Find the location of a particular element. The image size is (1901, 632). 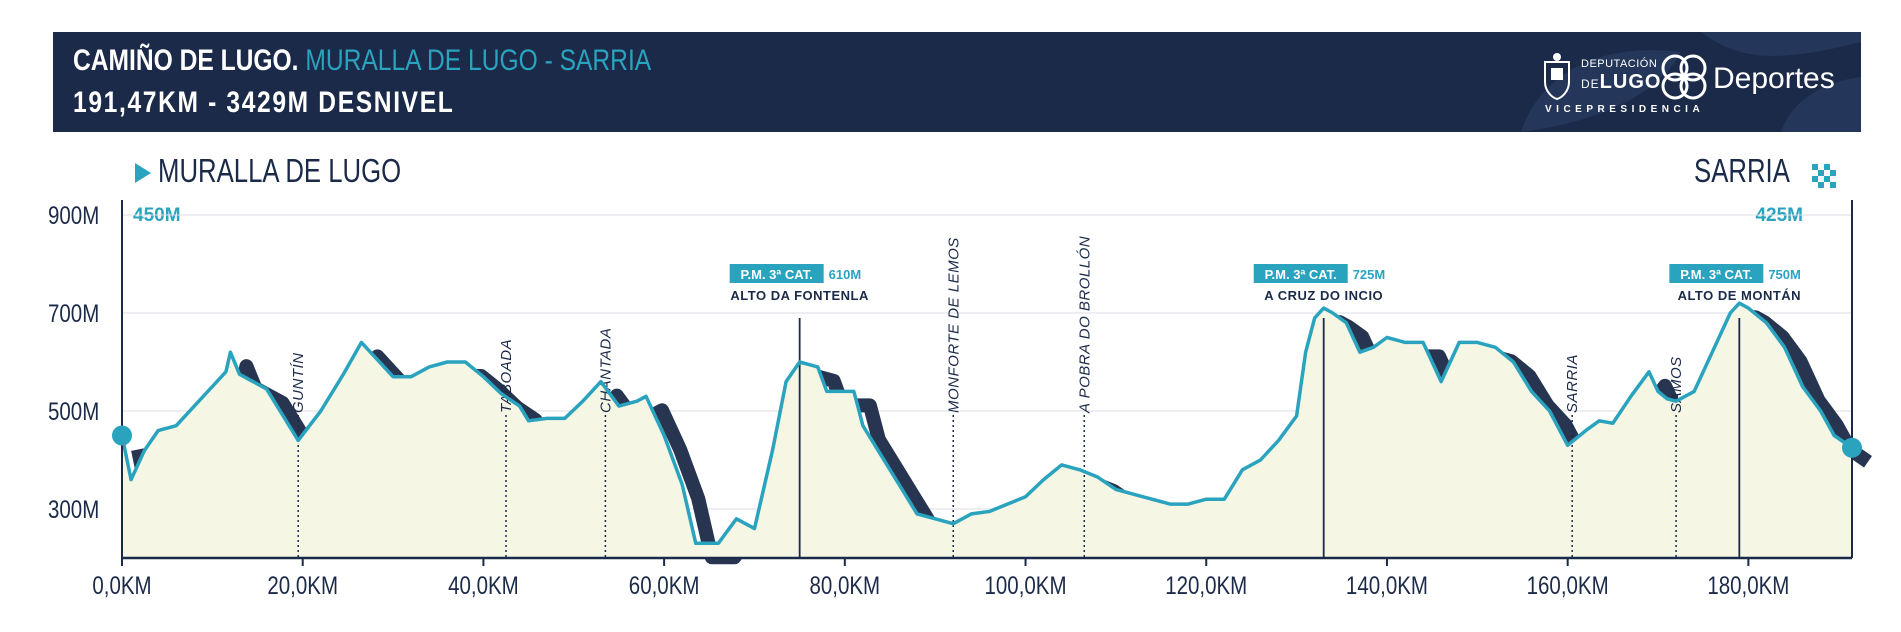

x-tick-label: 80,0KM is located at coordinates (845, 585).